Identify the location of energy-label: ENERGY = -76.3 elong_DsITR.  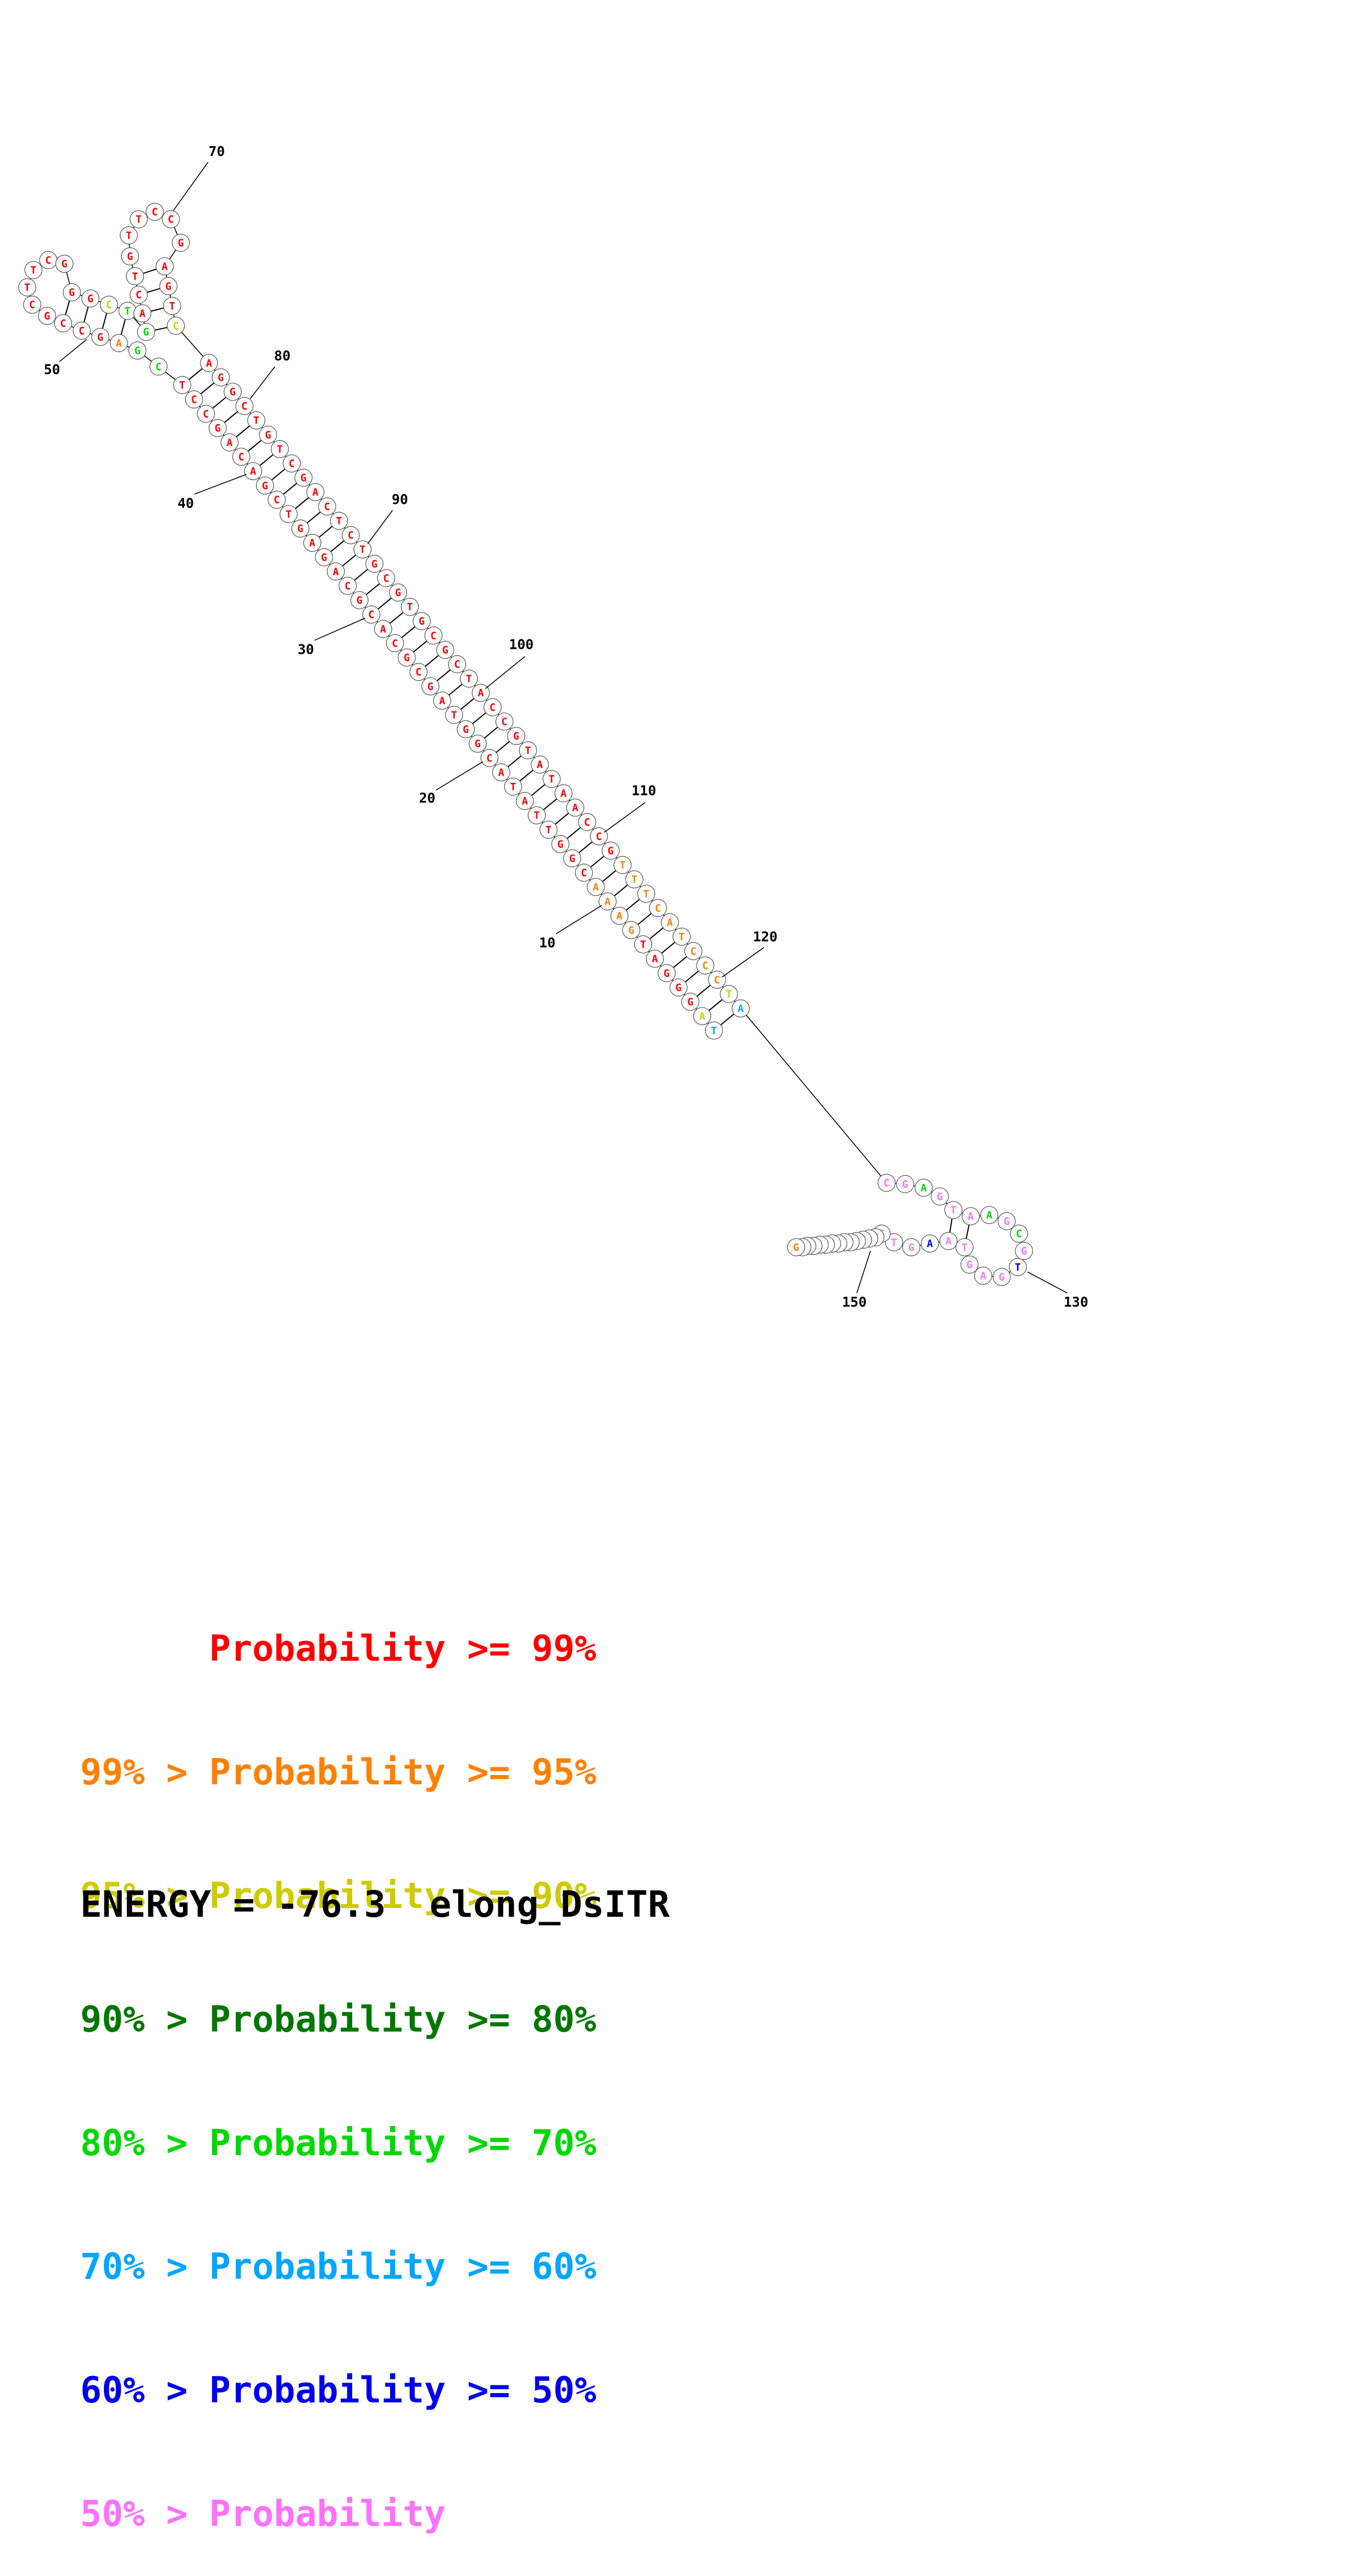
(375, 1905).